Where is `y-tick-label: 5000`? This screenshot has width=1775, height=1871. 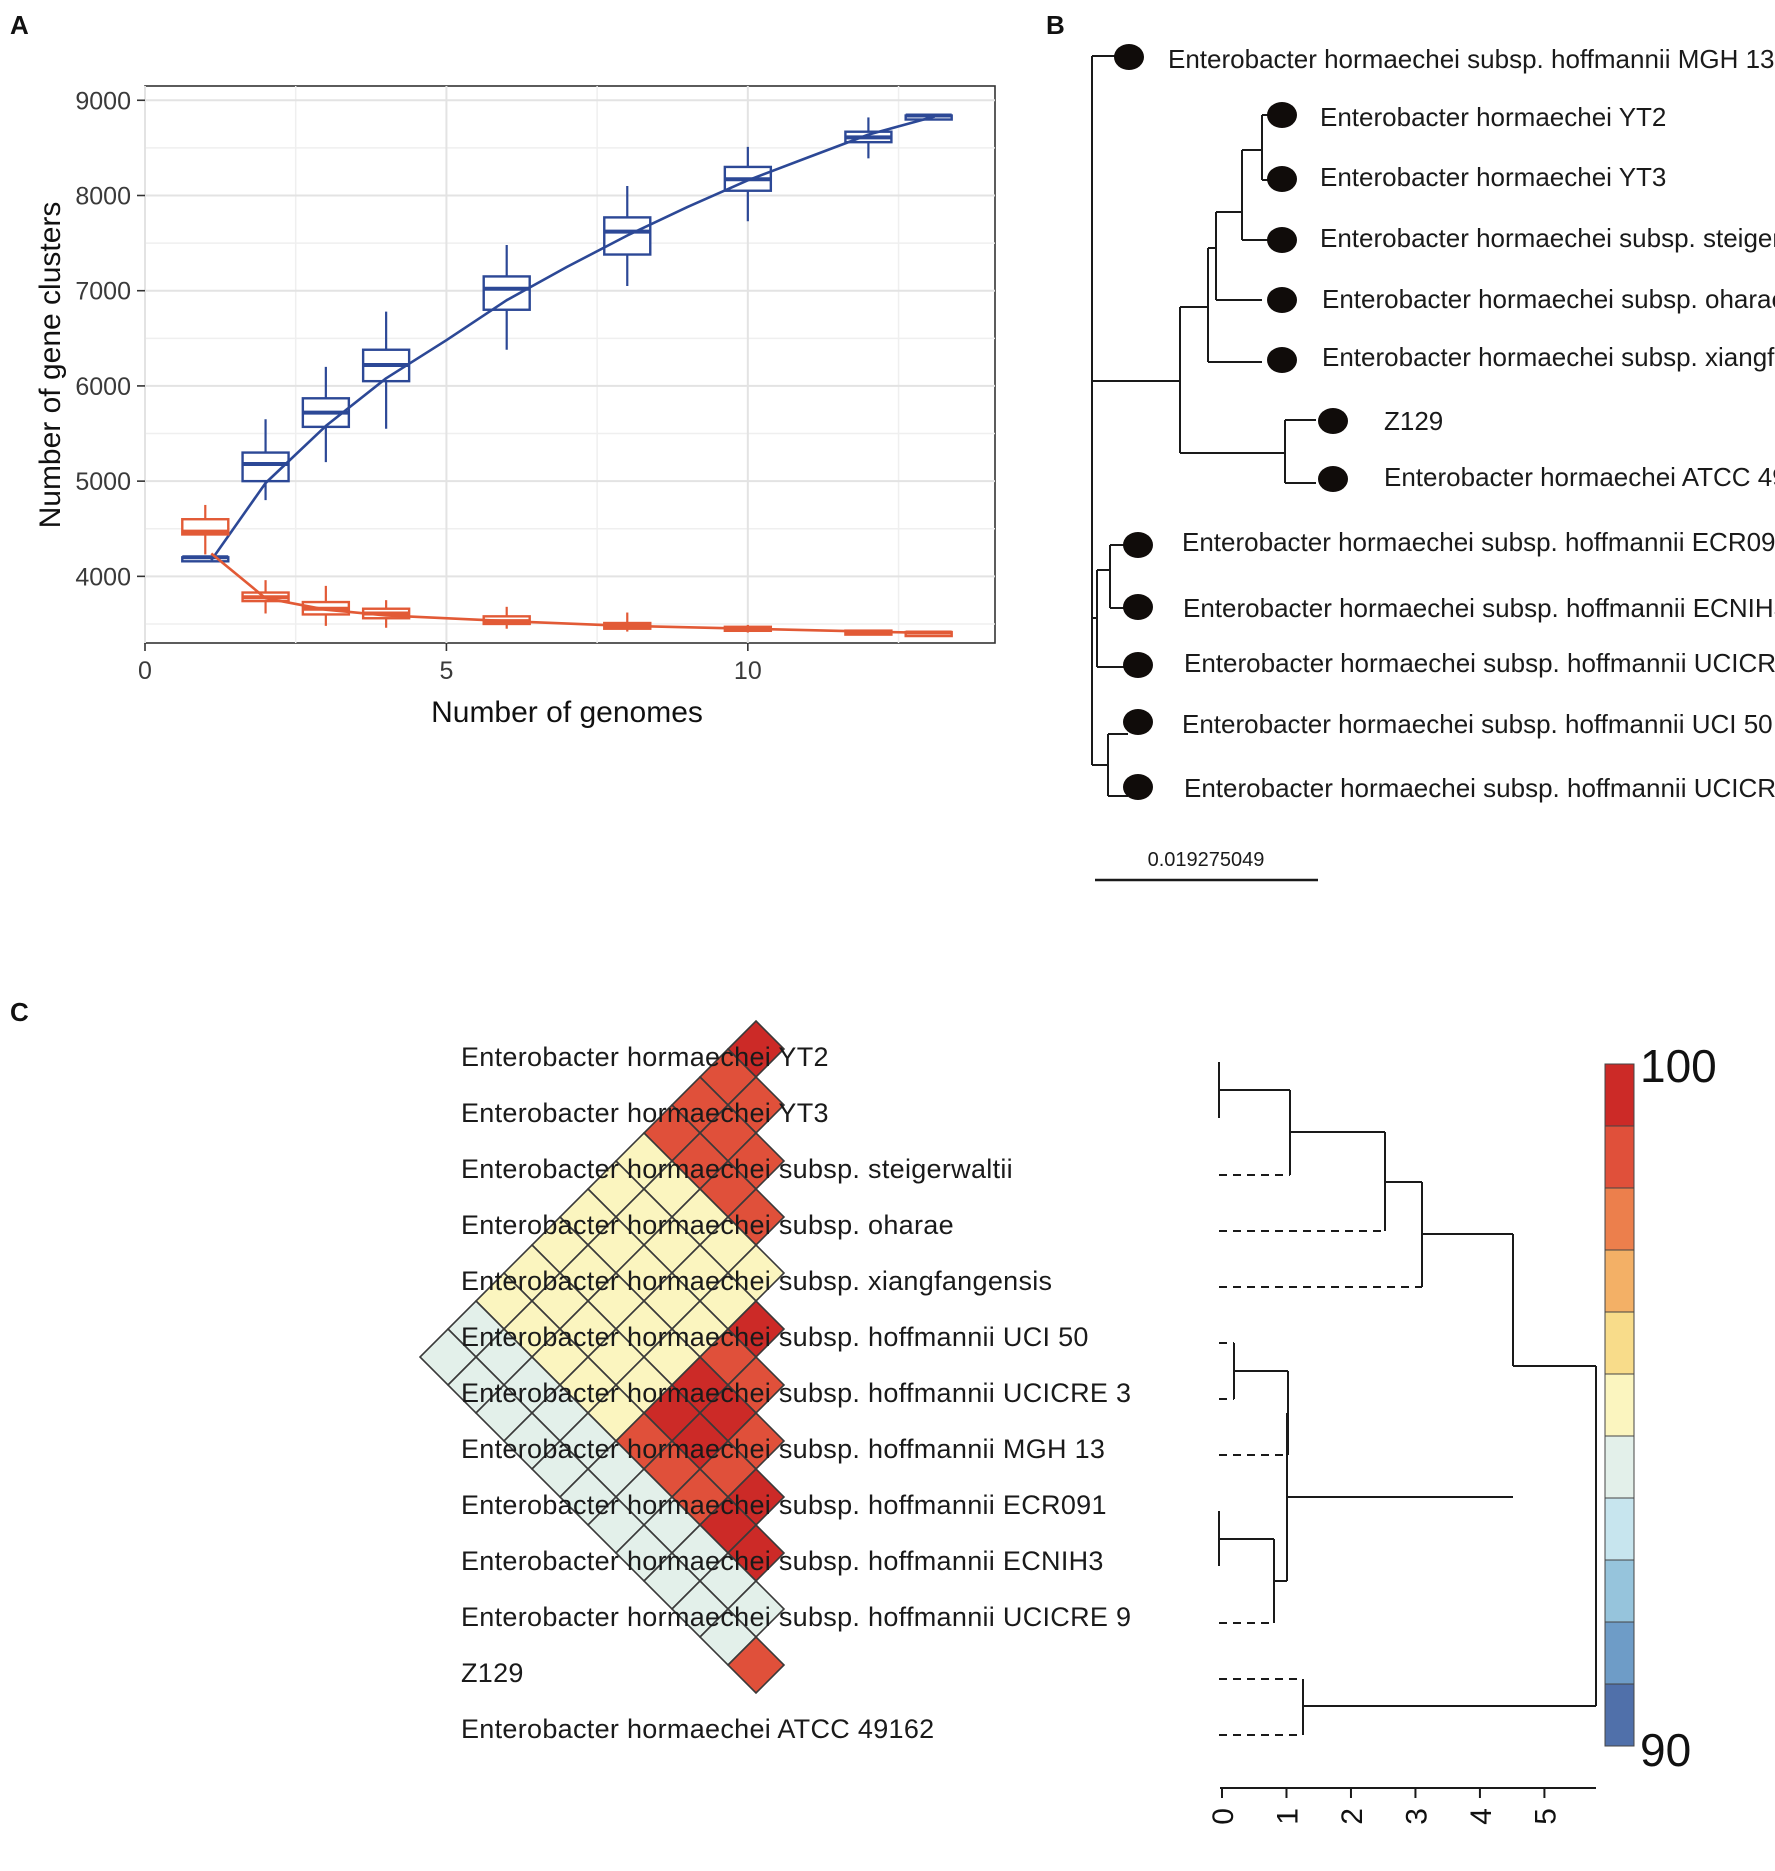 y-tick-label: 5000 is located at coordinates (103, 482).